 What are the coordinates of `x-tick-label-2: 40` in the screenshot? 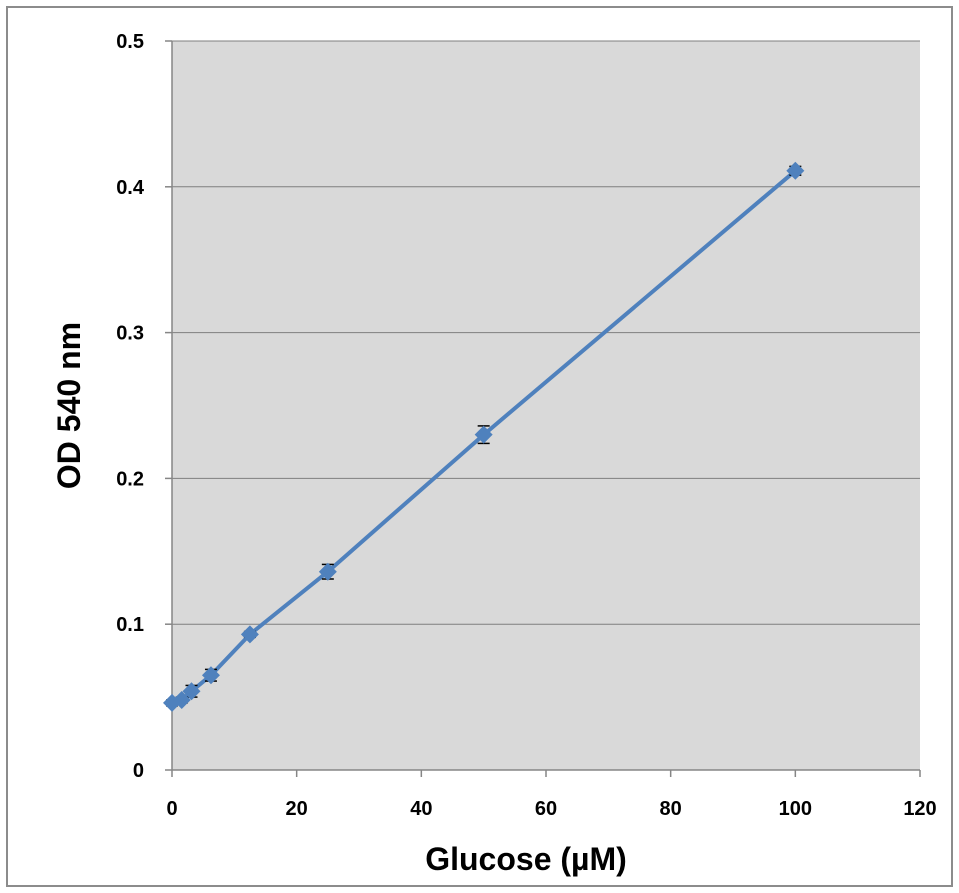 It's located at (421, 809).